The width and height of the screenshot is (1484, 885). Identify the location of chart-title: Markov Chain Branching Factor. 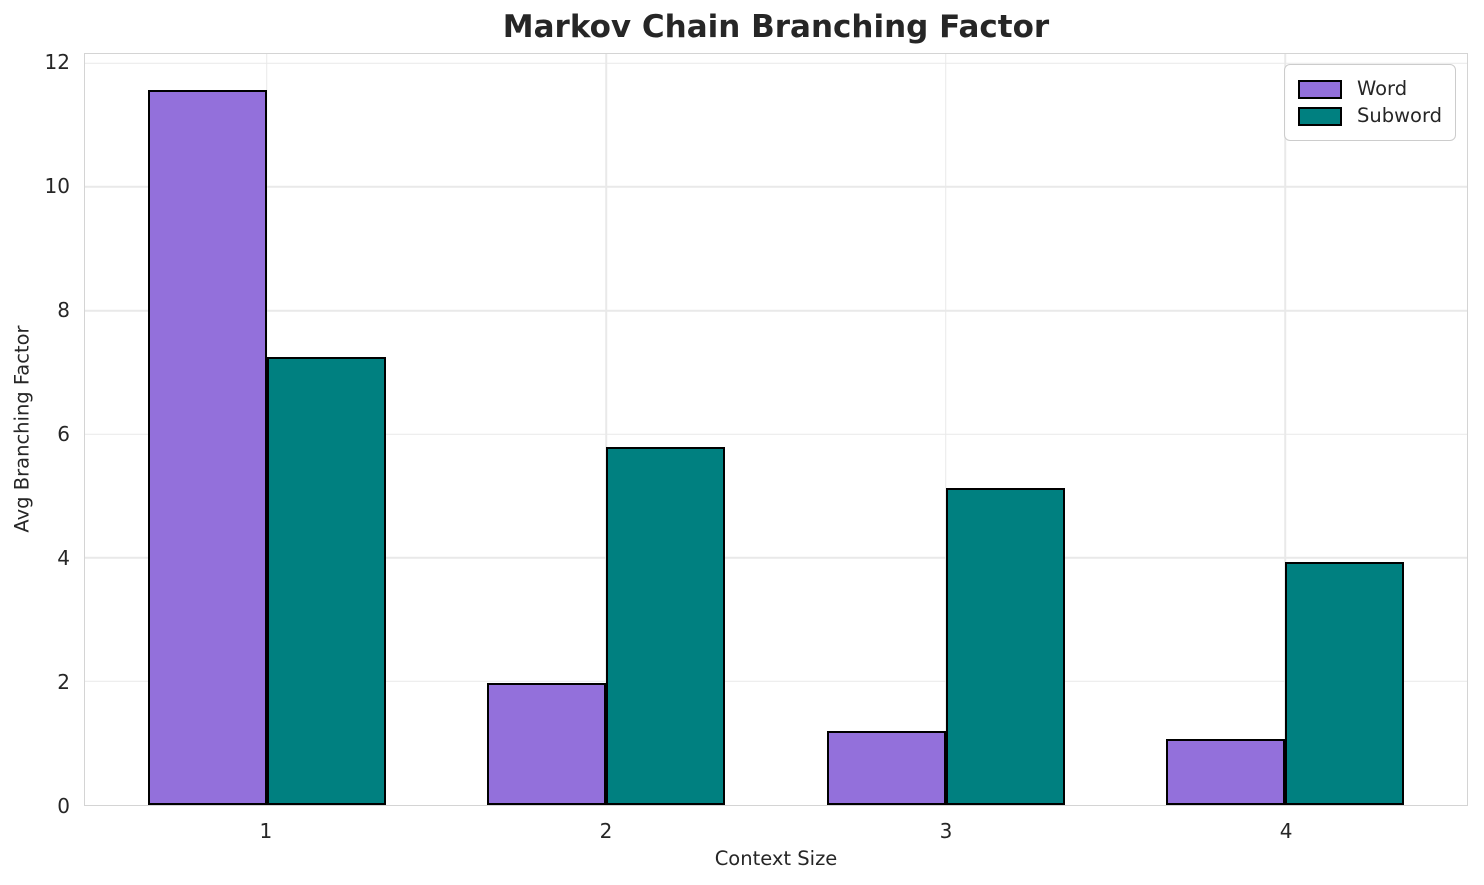
(776, 27).